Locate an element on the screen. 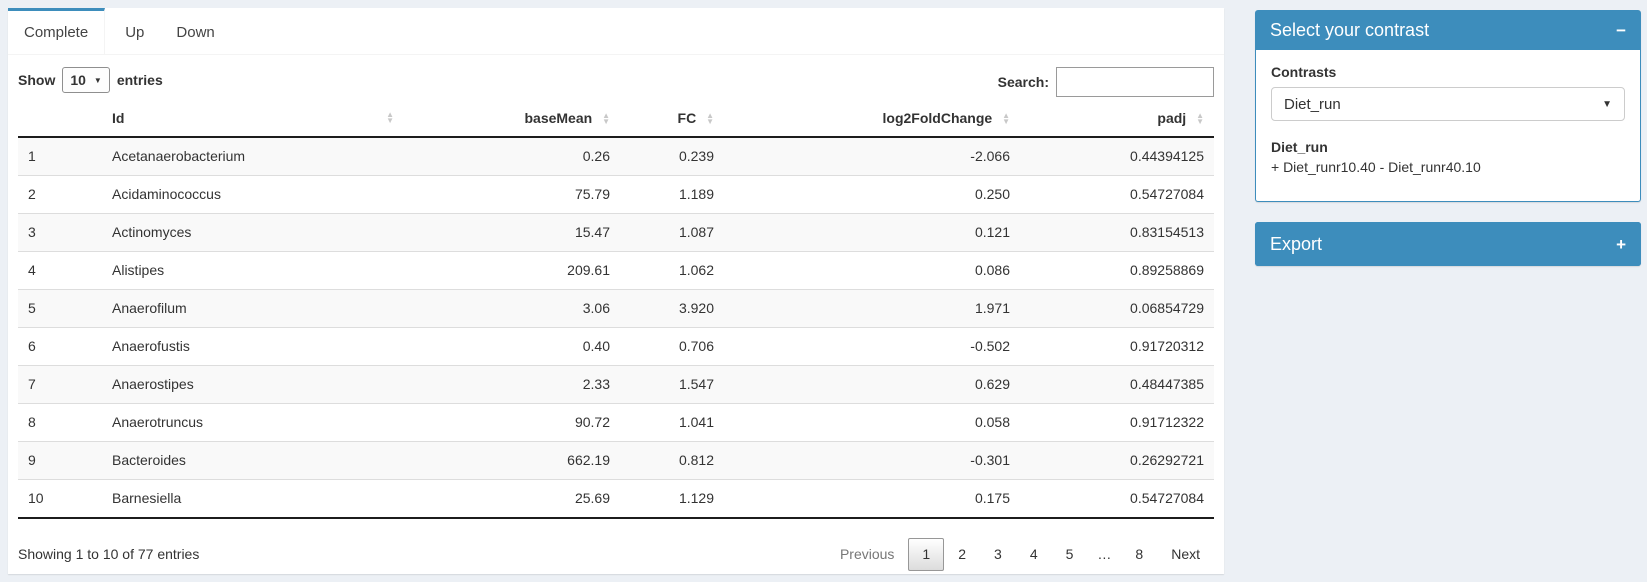  column-header-log2fc: log2FoldChange ▲ ▼ is located at coordinates (872, 119).